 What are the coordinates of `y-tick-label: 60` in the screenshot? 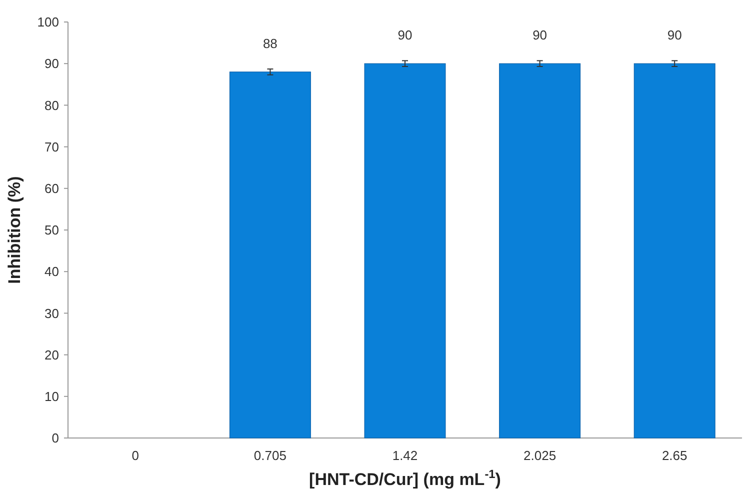 It's located at (51, 188).